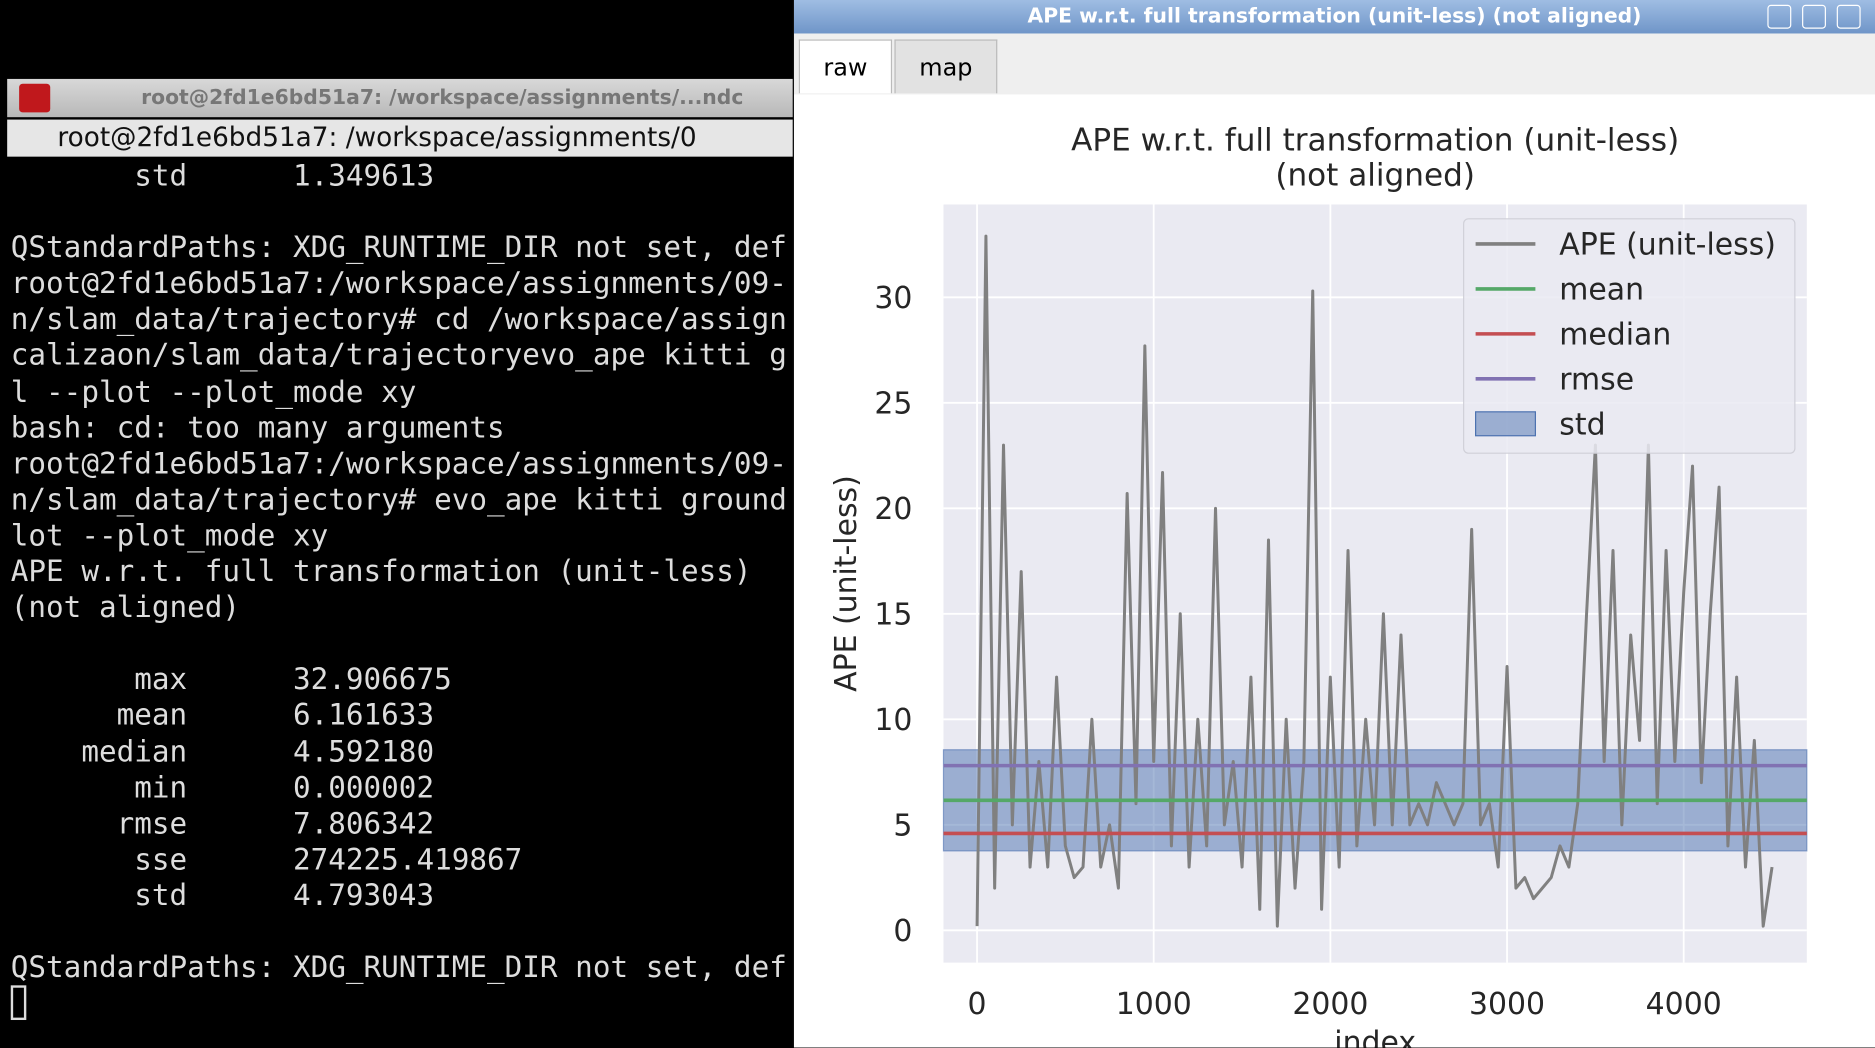 The width and height of the screenshot is (1875, 1048). What do you see at coordinates (1814, 16) in the screenshot?
I see `maximize-button` at bounding box center [1814, 16].